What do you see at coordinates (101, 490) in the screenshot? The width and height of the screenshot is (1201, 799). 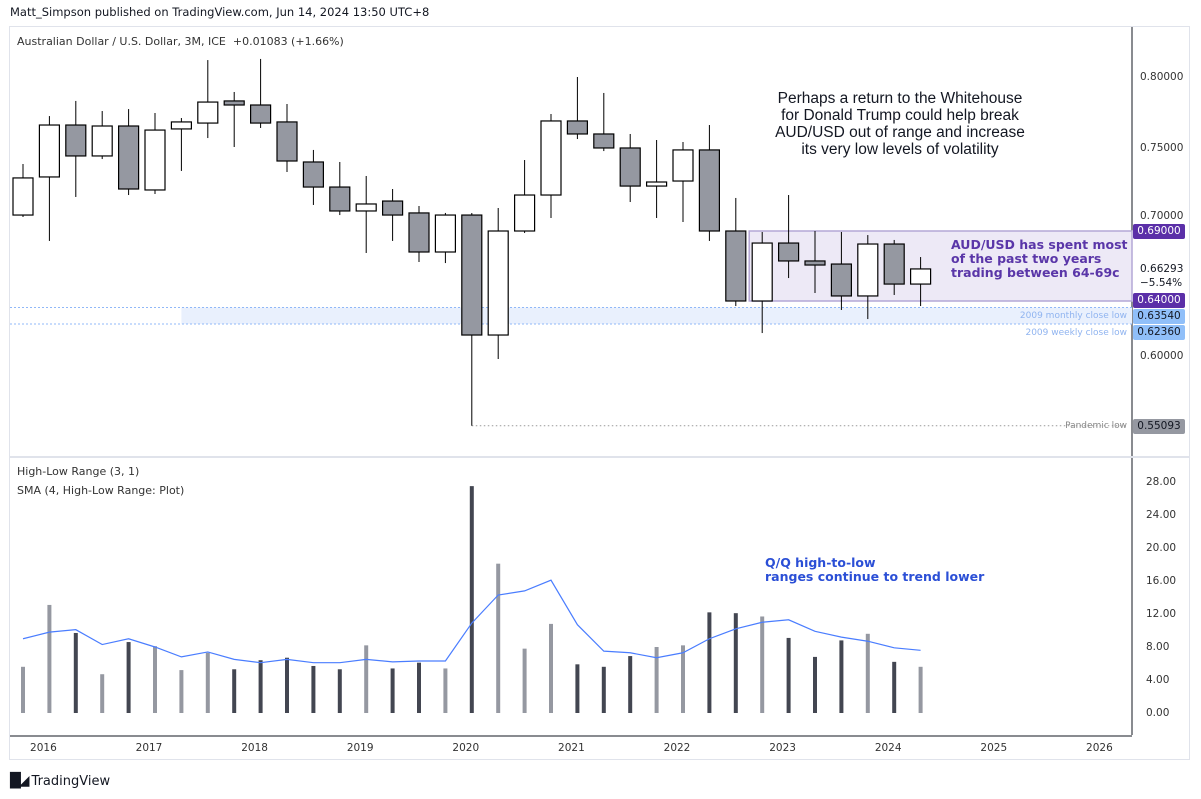 I see `indicator-legend-sma: SMA (4, High-Low Range: Plot)` at bounding box center [101, 490].